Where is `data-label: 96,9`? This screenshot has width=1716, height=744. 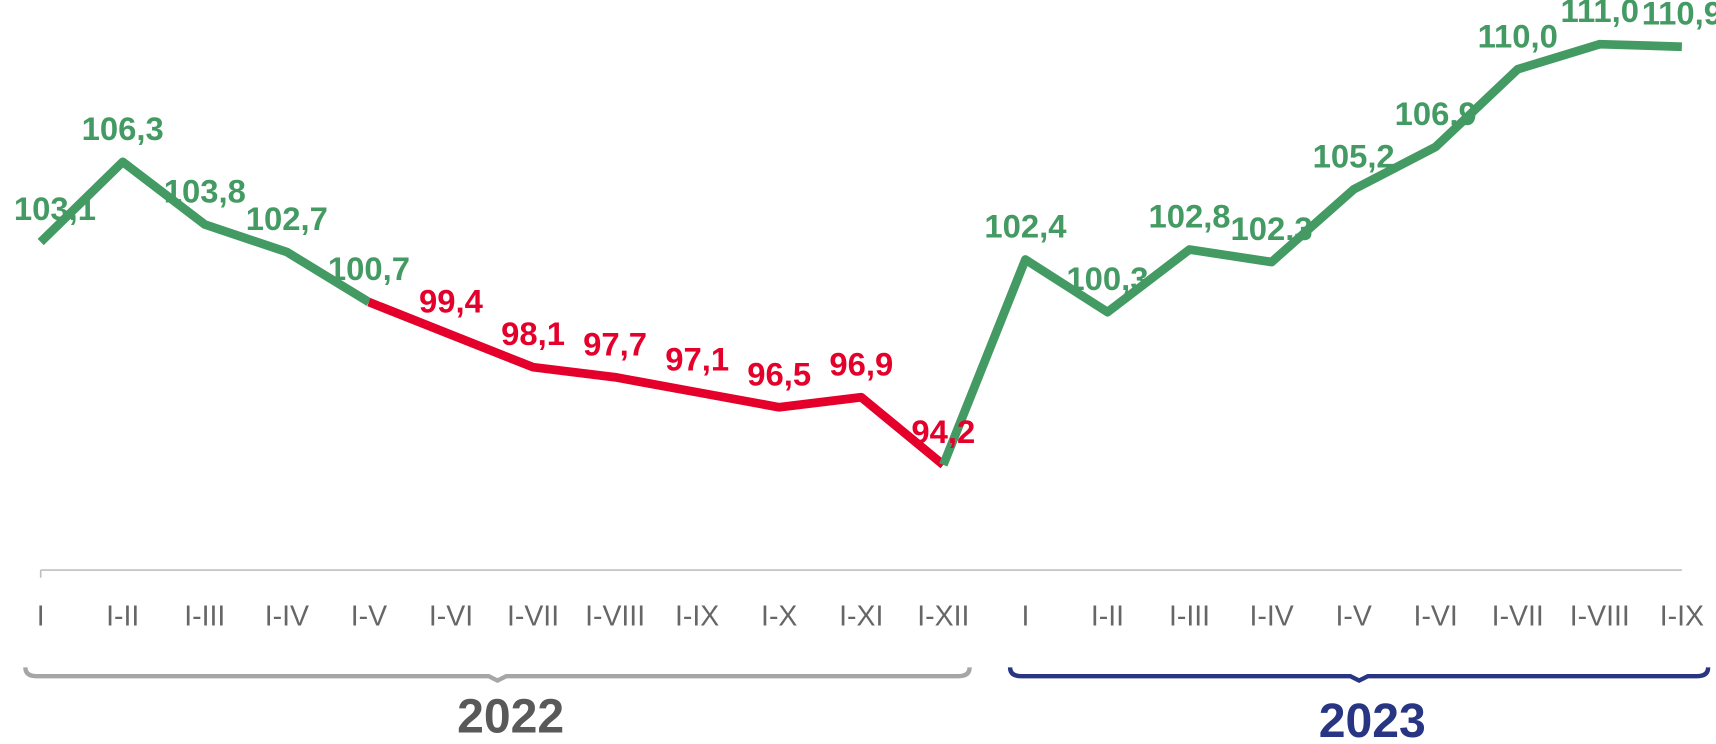
data-label: 96,9 is located at coordinates (861, 363).